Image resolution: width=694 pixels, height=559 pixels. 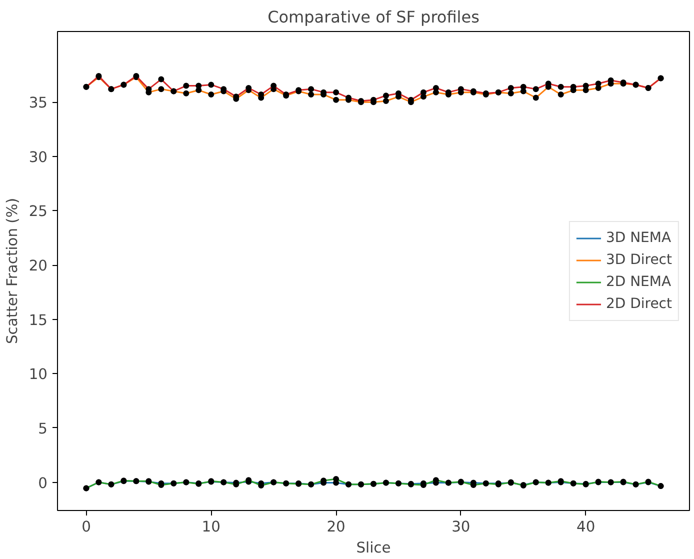 I want to click on legend-label: 3D NEMA, so click(x=639, y=238).